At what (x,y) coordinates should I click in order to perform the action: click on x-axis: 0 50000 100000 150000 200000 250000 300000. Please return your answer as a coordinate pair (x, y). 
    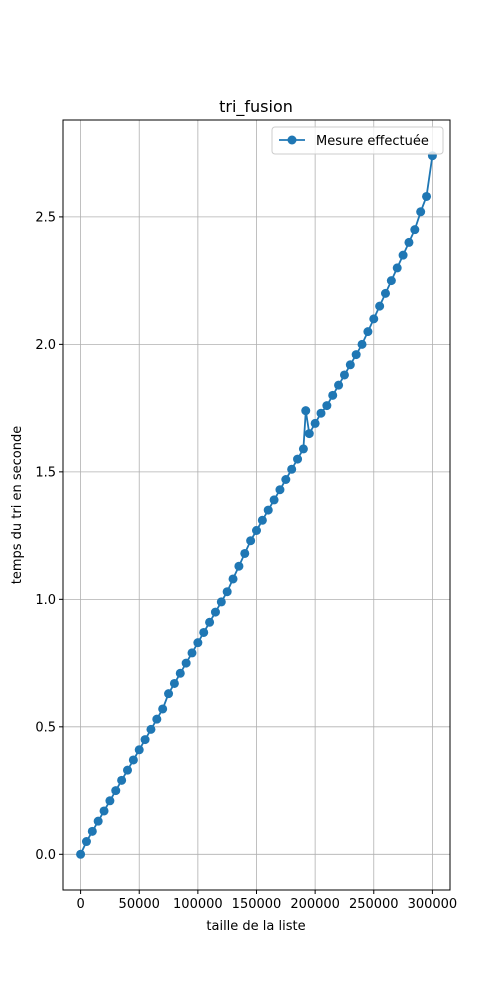
    Looking at the image, I should click on (266, 901).